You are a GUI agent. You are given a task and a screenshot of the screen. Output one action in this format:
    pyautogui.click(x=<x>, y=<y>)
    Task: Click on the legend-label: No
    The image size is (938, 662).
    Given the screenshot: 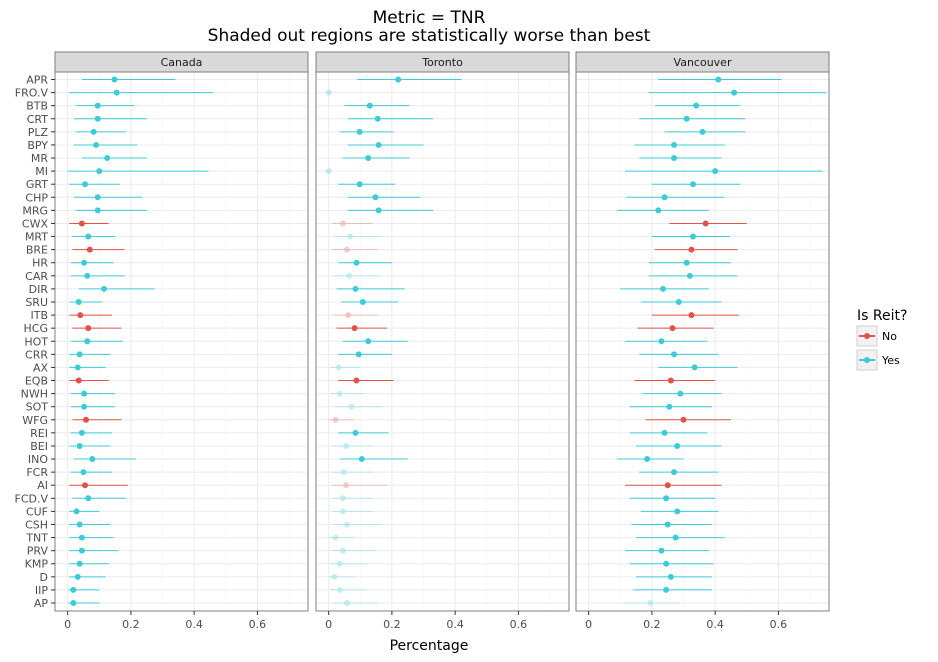 What is the action you would take?
    pyautogui.click(x=889, y=336)
    